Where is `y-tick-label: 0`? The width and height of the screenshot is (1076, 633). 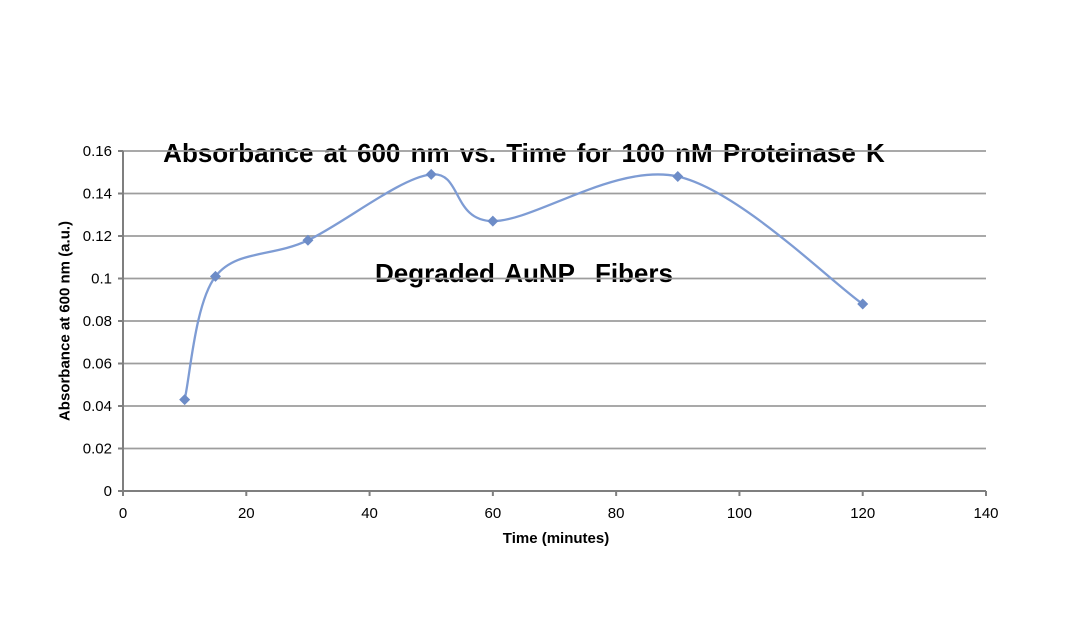 y-tick-label: 0 is located at coordinates (108, 491).